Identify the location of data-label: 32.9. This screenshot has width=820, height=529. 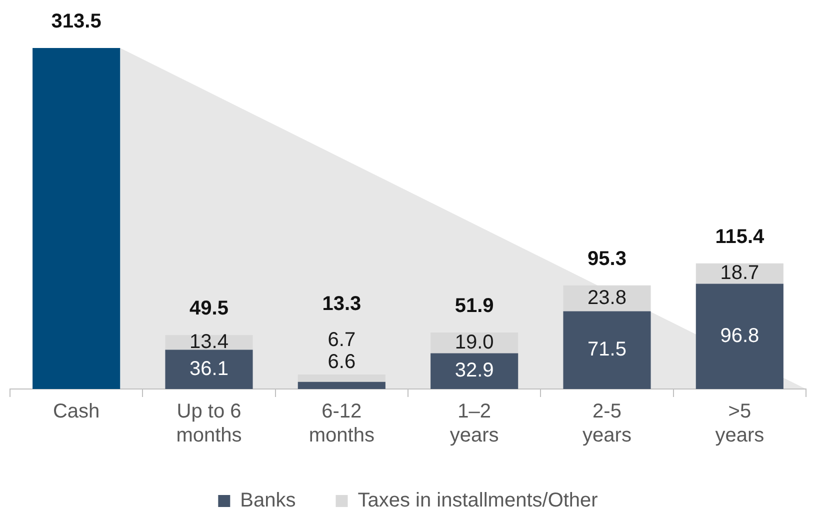
(474, 371).